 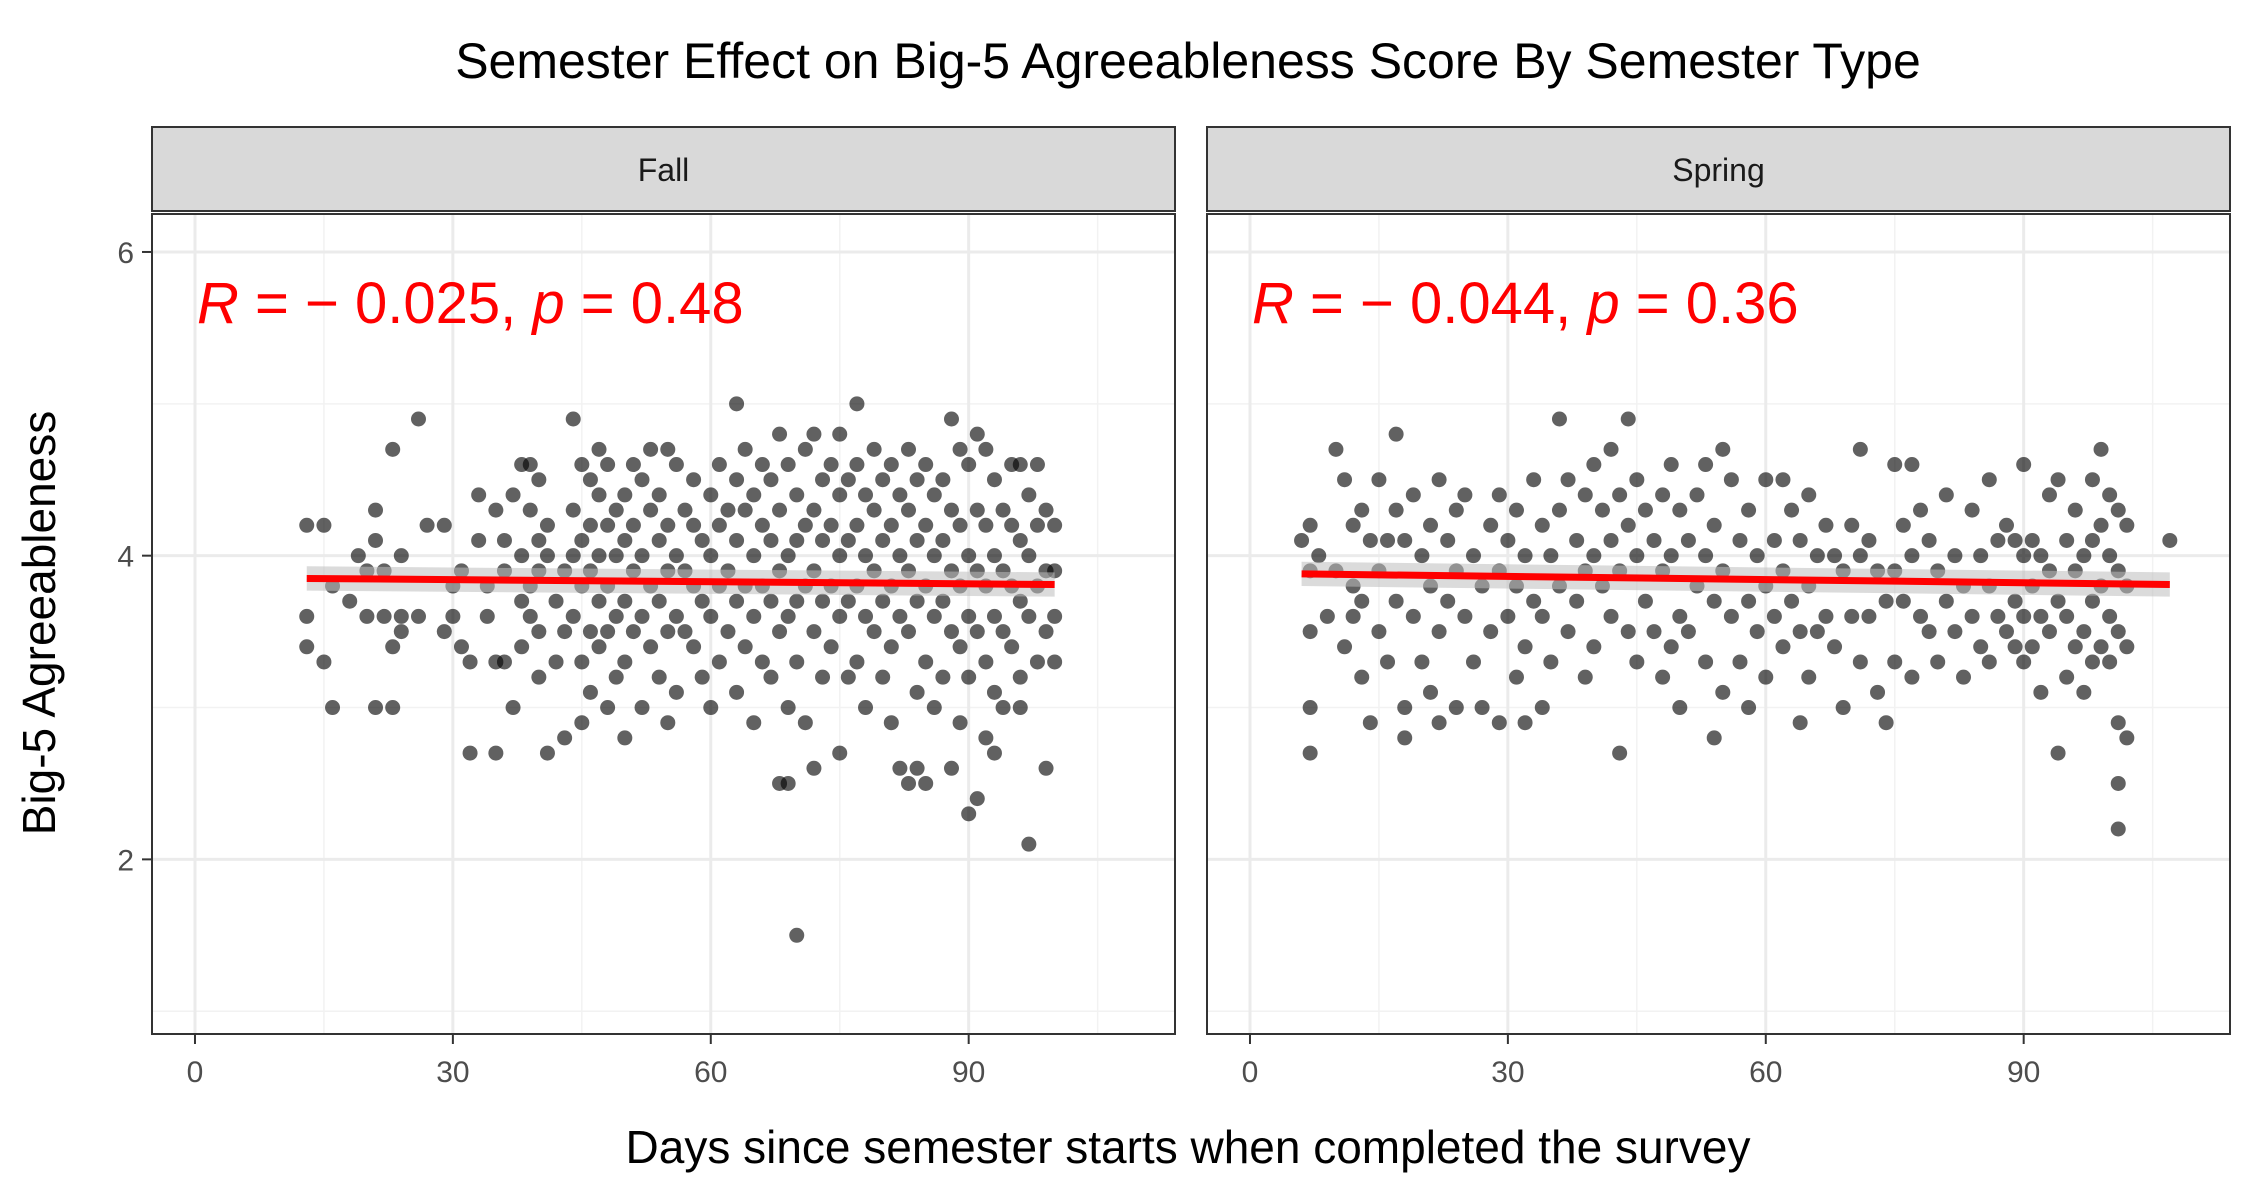 What do you see at coordinates (1525, 303) in the screenshot?
I see `correlation-label: R = − 0.044, p = 0.36` at bounding box center [1525, 303].